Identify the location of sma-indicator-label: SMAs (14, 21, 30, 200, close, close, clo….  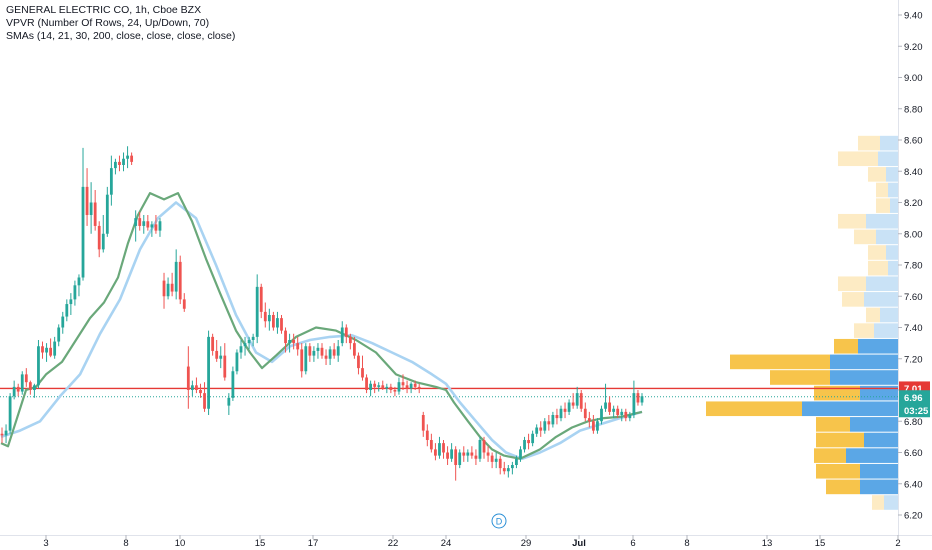
(121, 36).